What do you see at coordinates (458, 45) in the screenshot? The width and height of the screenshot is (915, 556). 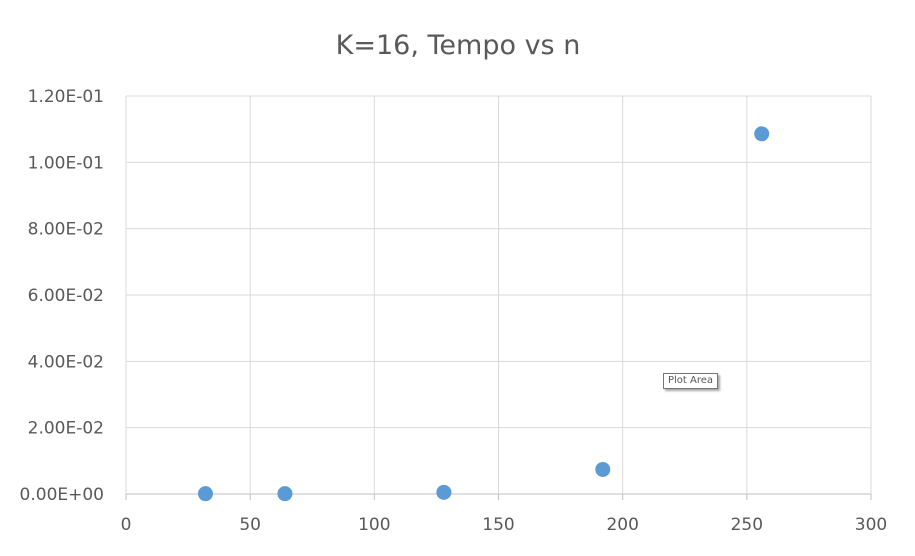 I see `chart-title: K=16, Tempo vs n` at bounding box center [458, 45].